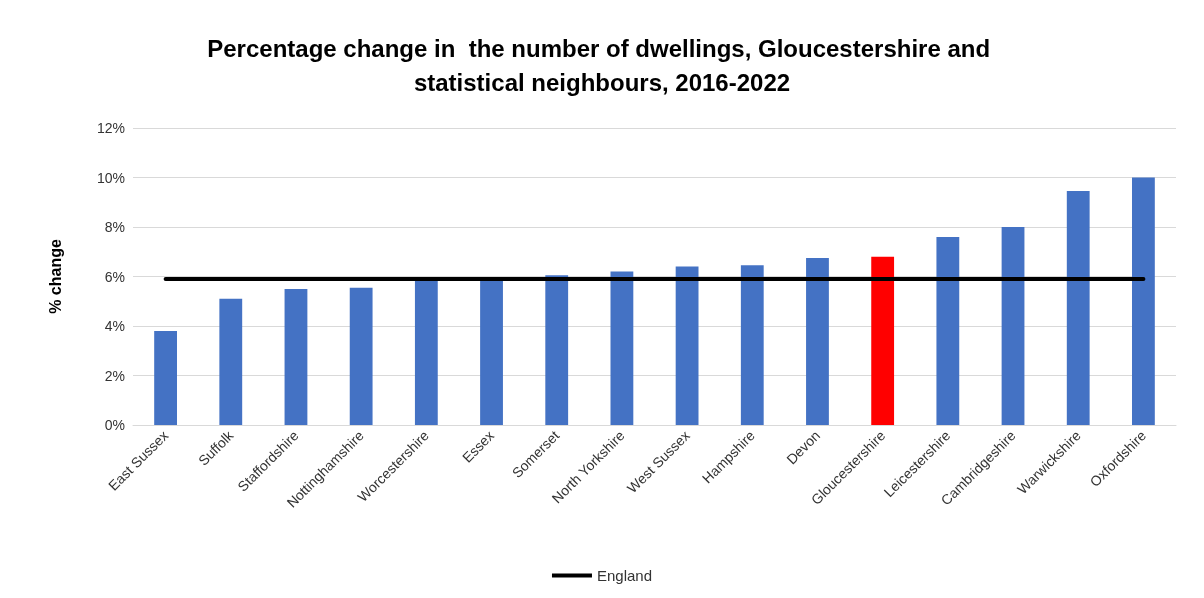 This screenshot has width=1204, height=598. What do you see at coordinates (624, 575) in the screenshot?
I see `legend-label: England` at bounding box center [624, 575].